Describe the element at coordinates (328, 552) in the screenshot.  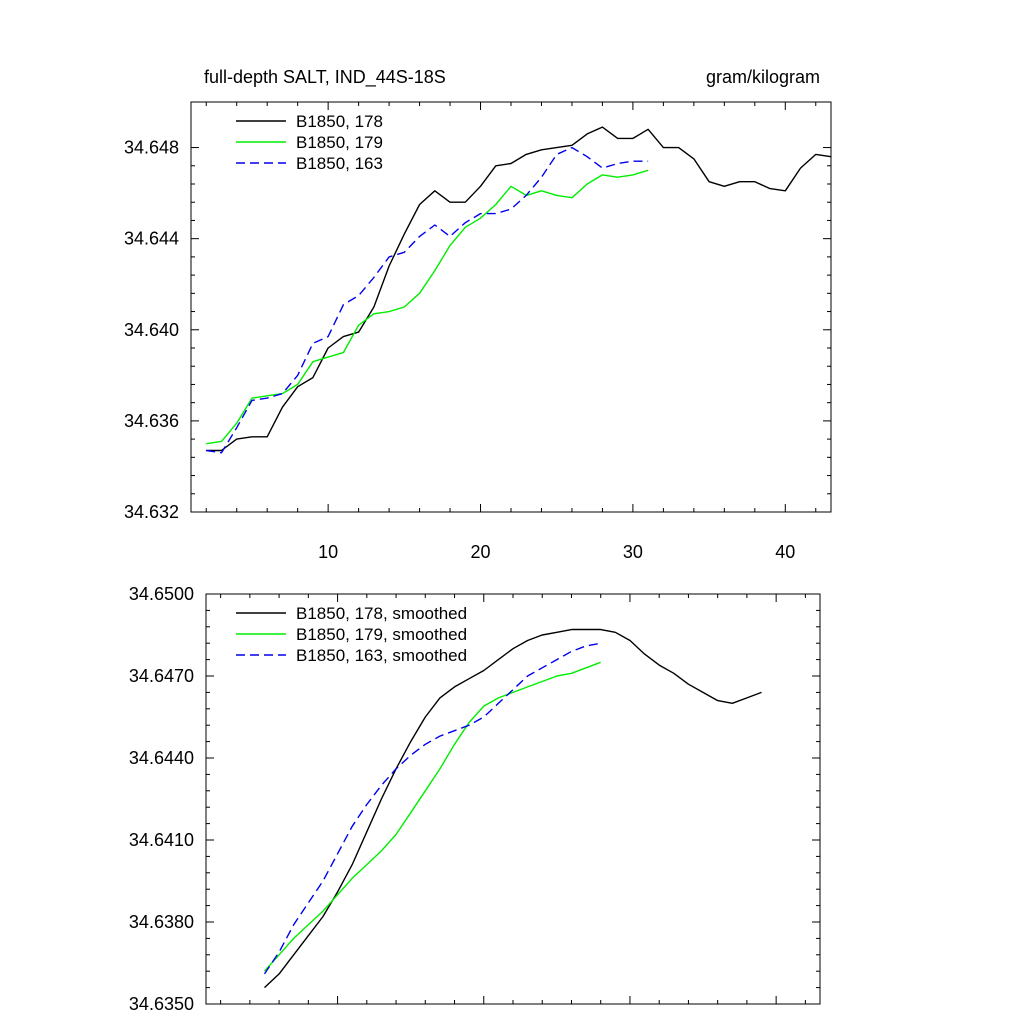
I see `top-xtick-label: 10` at that location.